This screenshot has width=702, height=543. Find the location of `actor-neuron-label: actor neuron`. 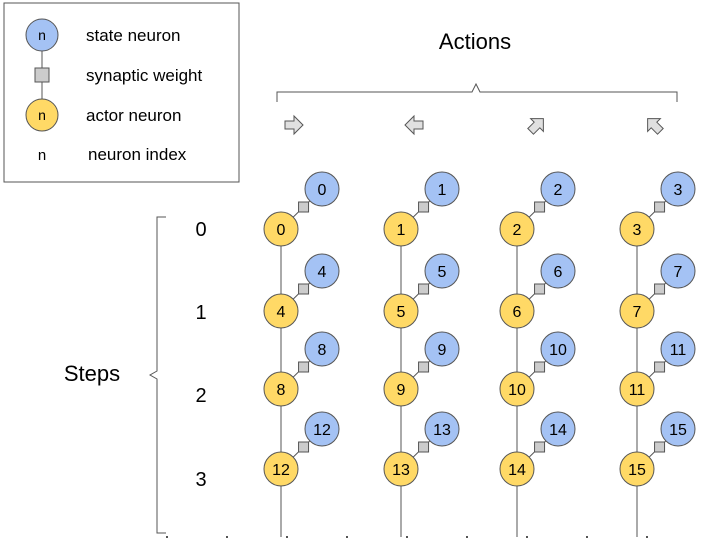

actor-neuron-label: actor neuron is located at coordinates (133, 115).